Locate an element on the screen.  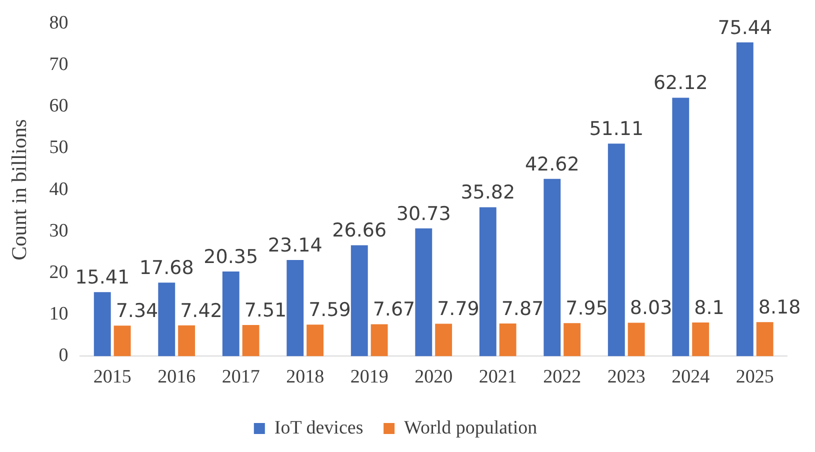
data-label: 75.44 is located at coordinates (745, 27).